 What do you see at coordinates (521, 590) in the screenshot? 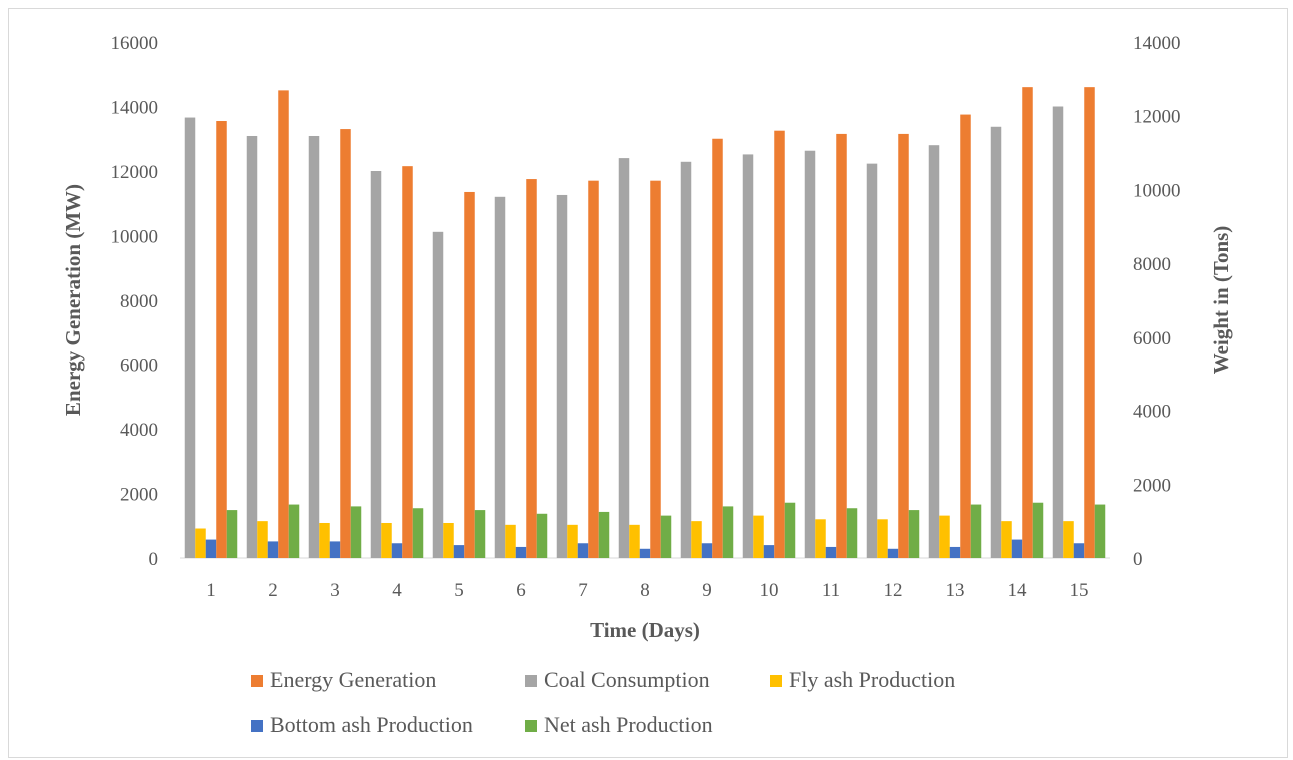
I see `x-tick-label: 6` at bounding box center [521, 590].